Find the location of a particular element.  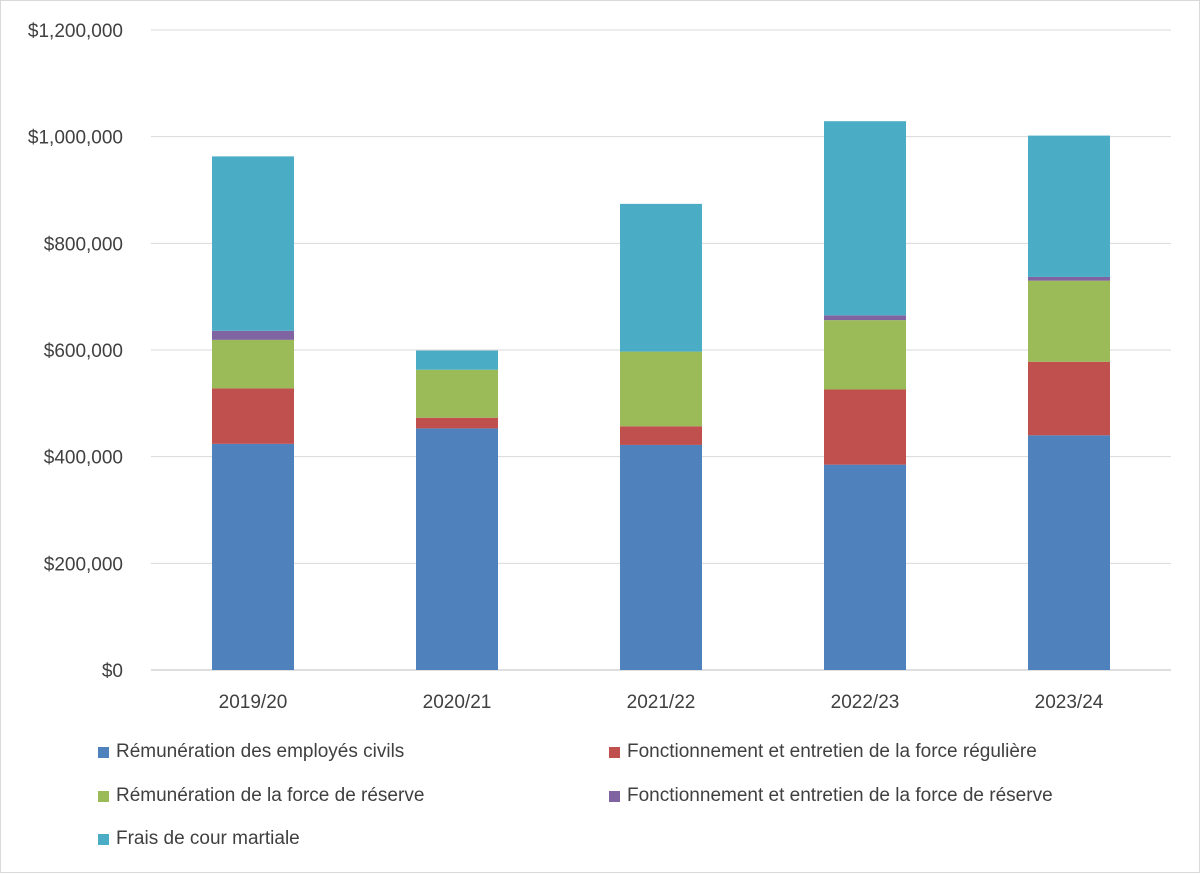

y-tick-label: $0 is located at coordinates (112, 671).